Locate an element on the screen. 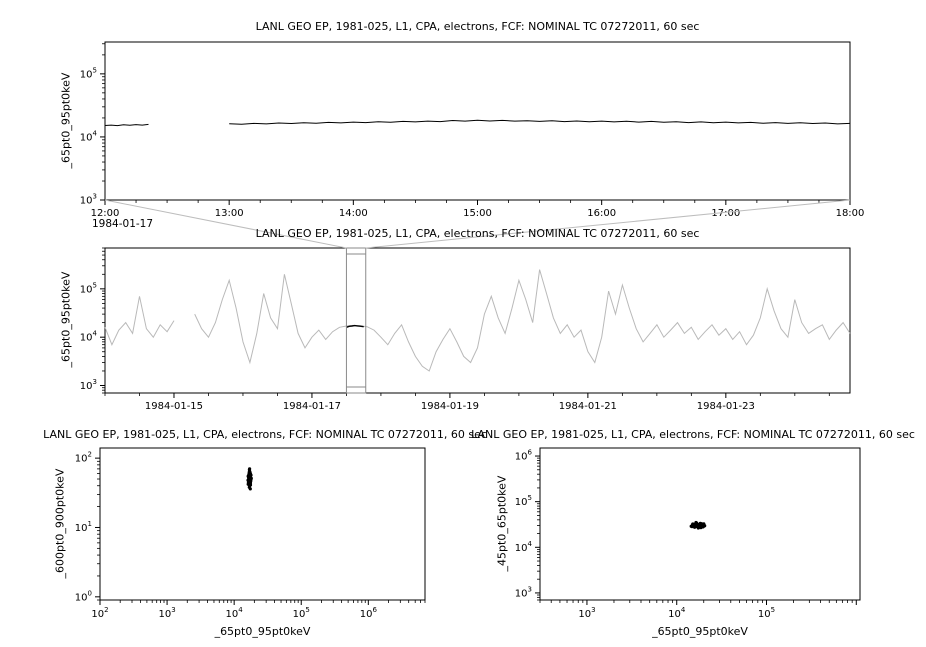 The width and height of the screenshot is (926, 647). scatter1-panel-xlabel: _65pt0_95pt0keV is located at coordinates (262, 631).